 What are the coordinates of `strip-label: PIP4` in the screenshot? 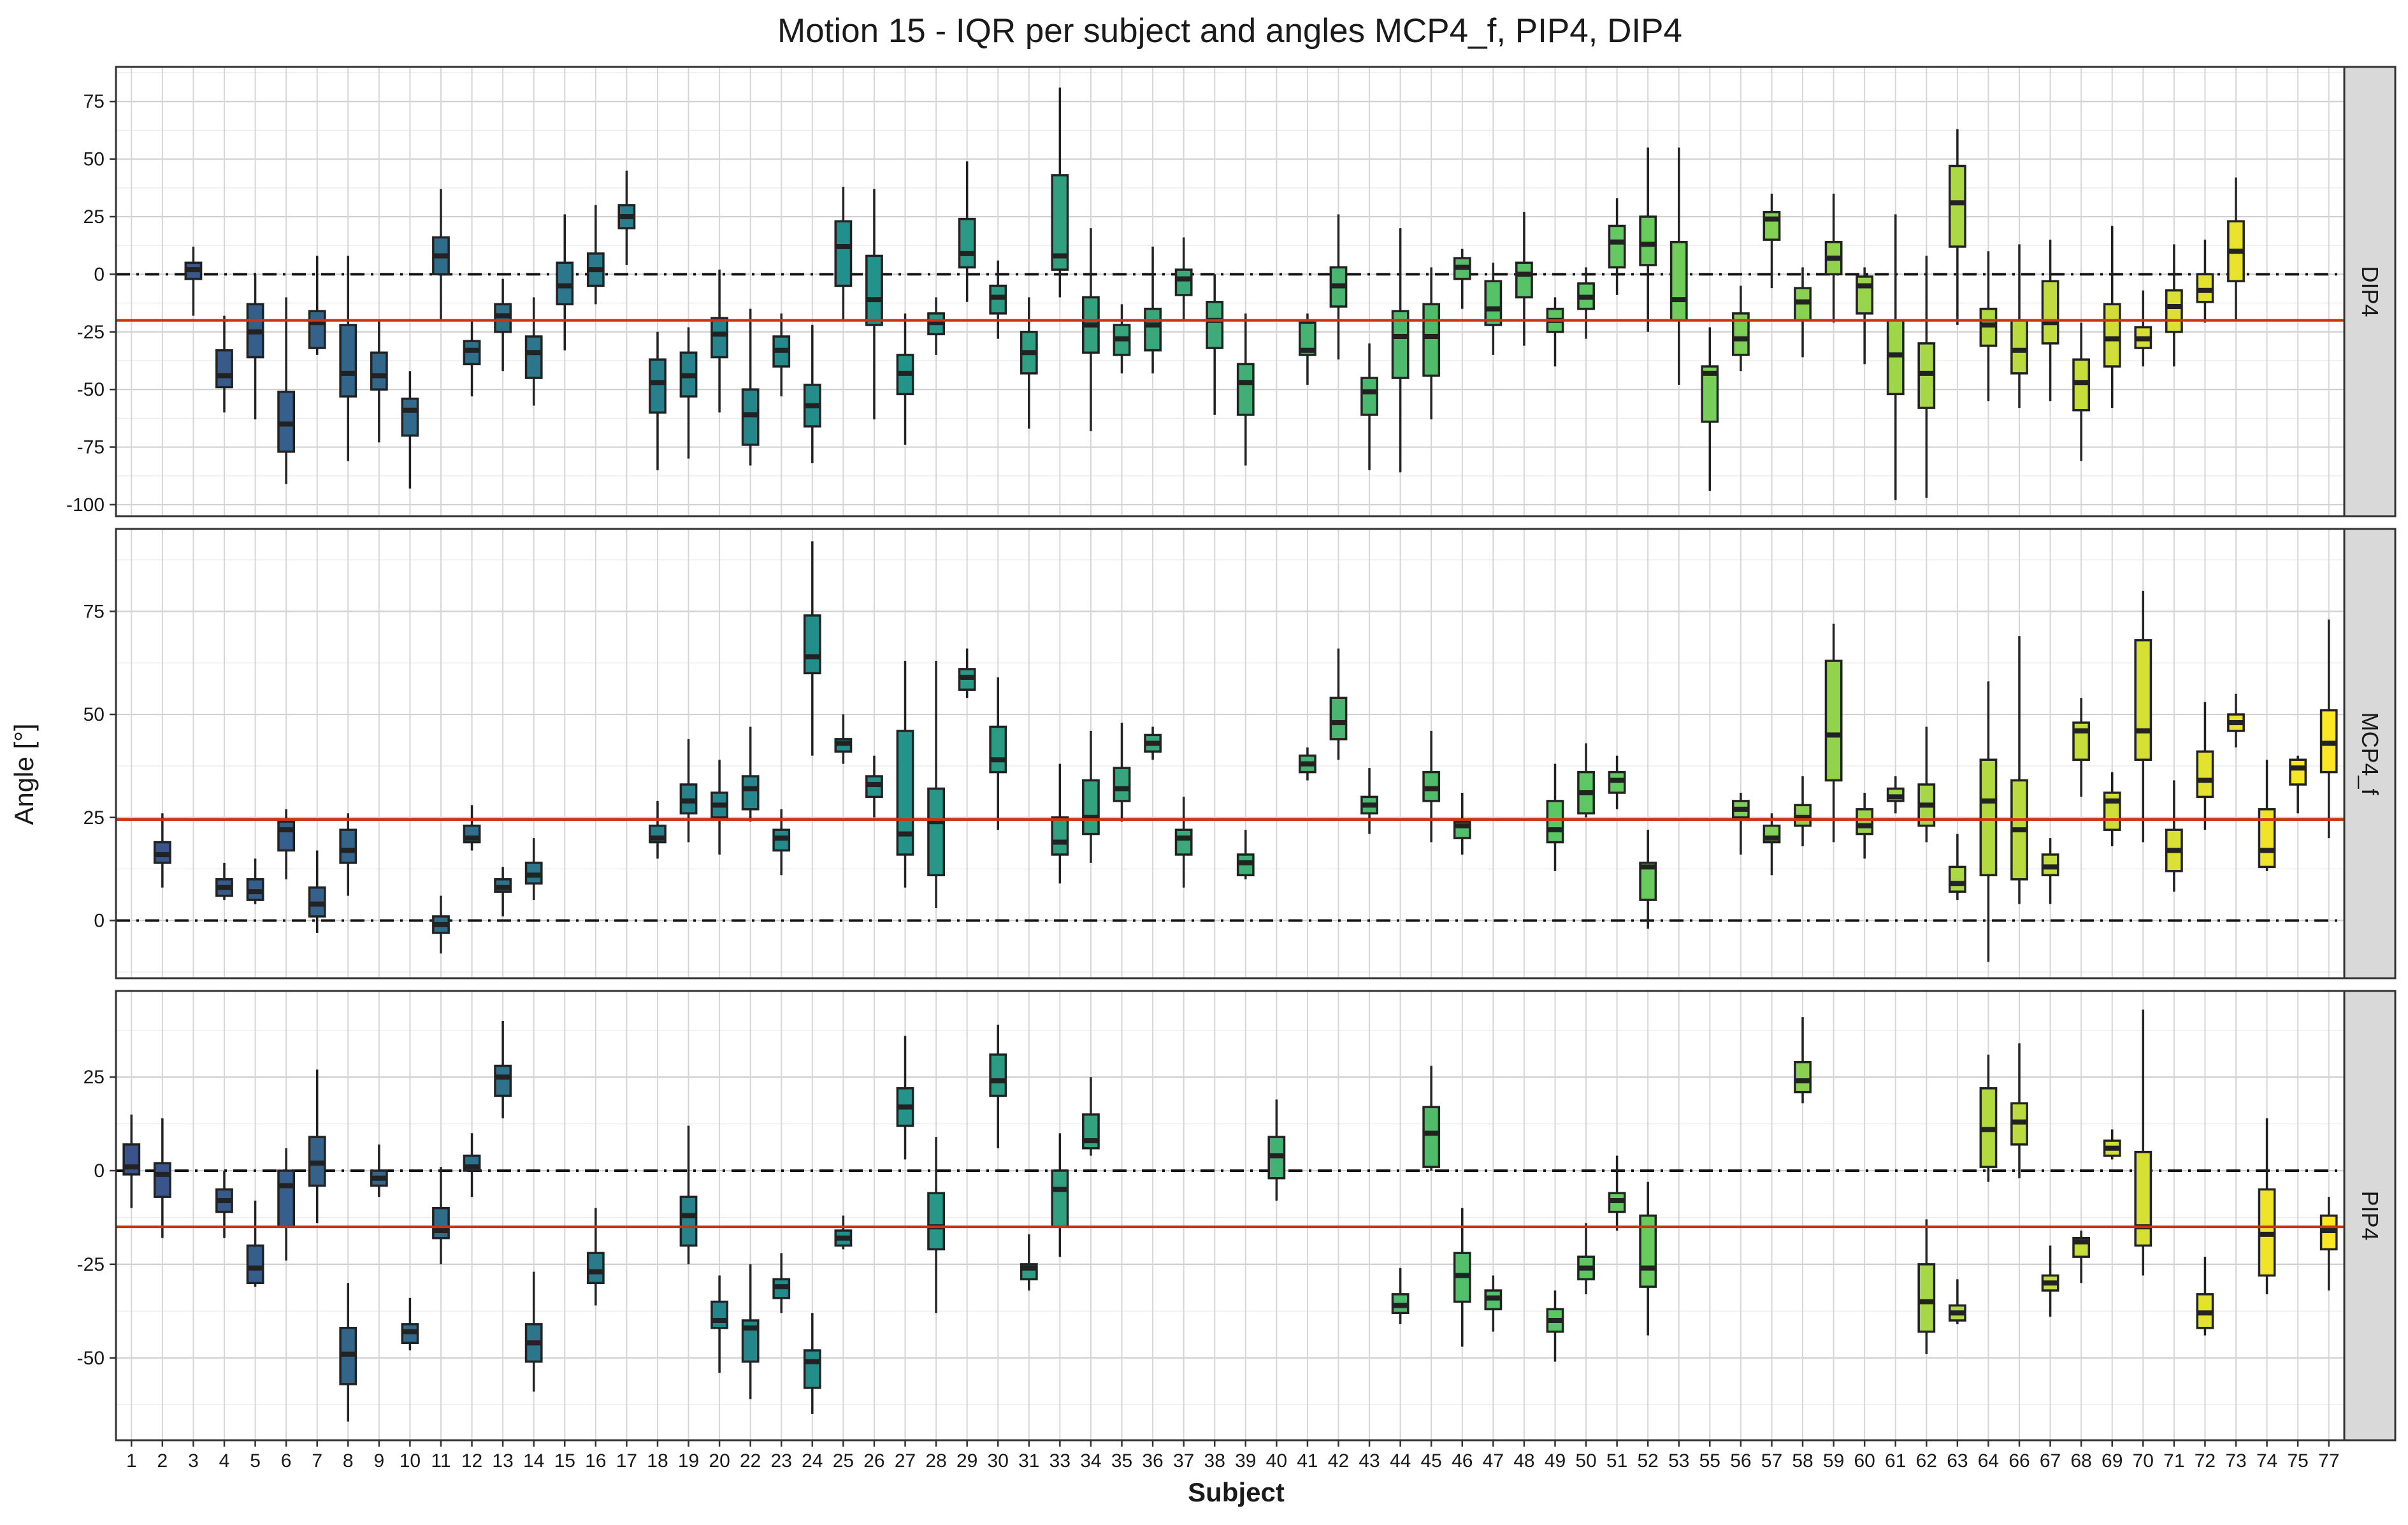 It's located at (2370, 1215).